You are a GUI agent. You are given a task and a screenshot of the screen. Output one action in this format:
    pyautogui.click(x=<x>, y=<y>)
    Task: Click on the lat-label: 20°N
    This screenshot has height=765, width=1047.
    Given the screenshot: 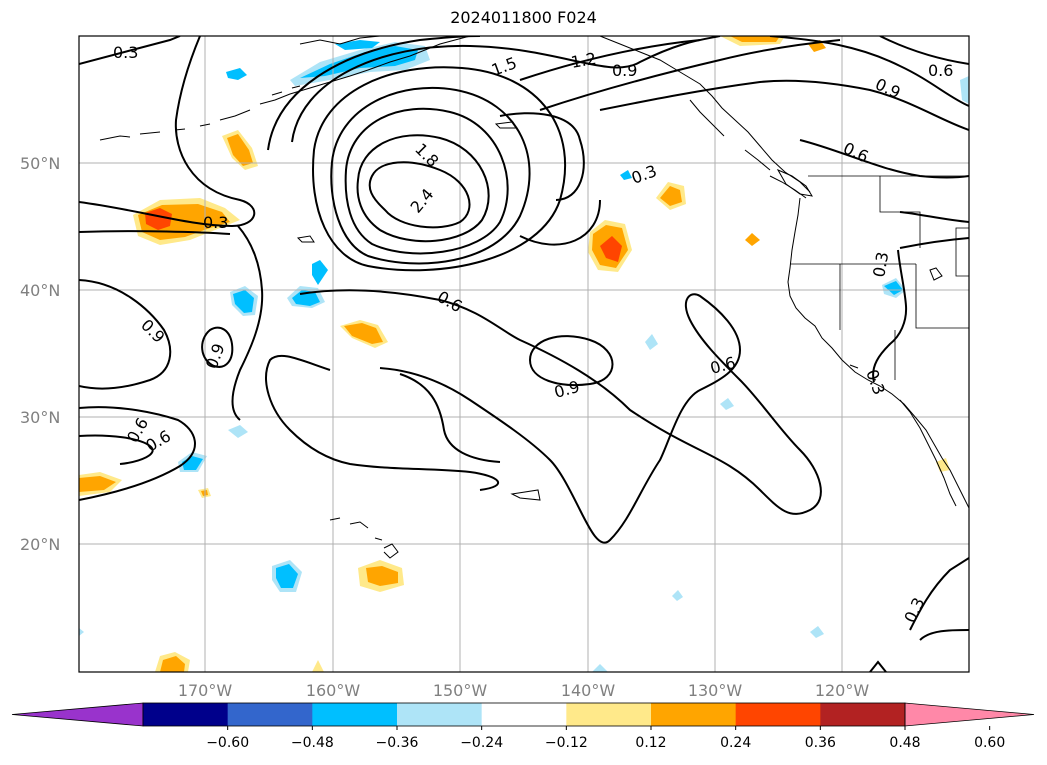 What is the action you would take?
    pyautogui.click(x=40, y=544)
    